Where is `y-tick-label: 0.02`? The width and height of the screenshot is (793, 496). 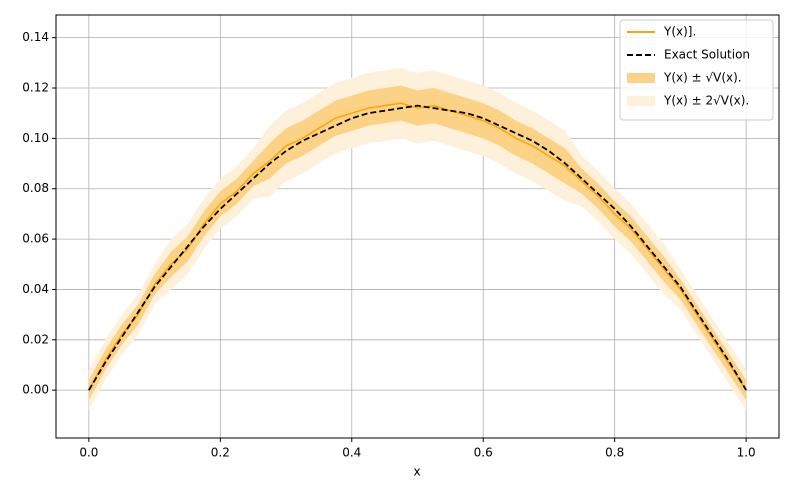 y-tick-label: 0.02 is located at coordinates (35, 339).